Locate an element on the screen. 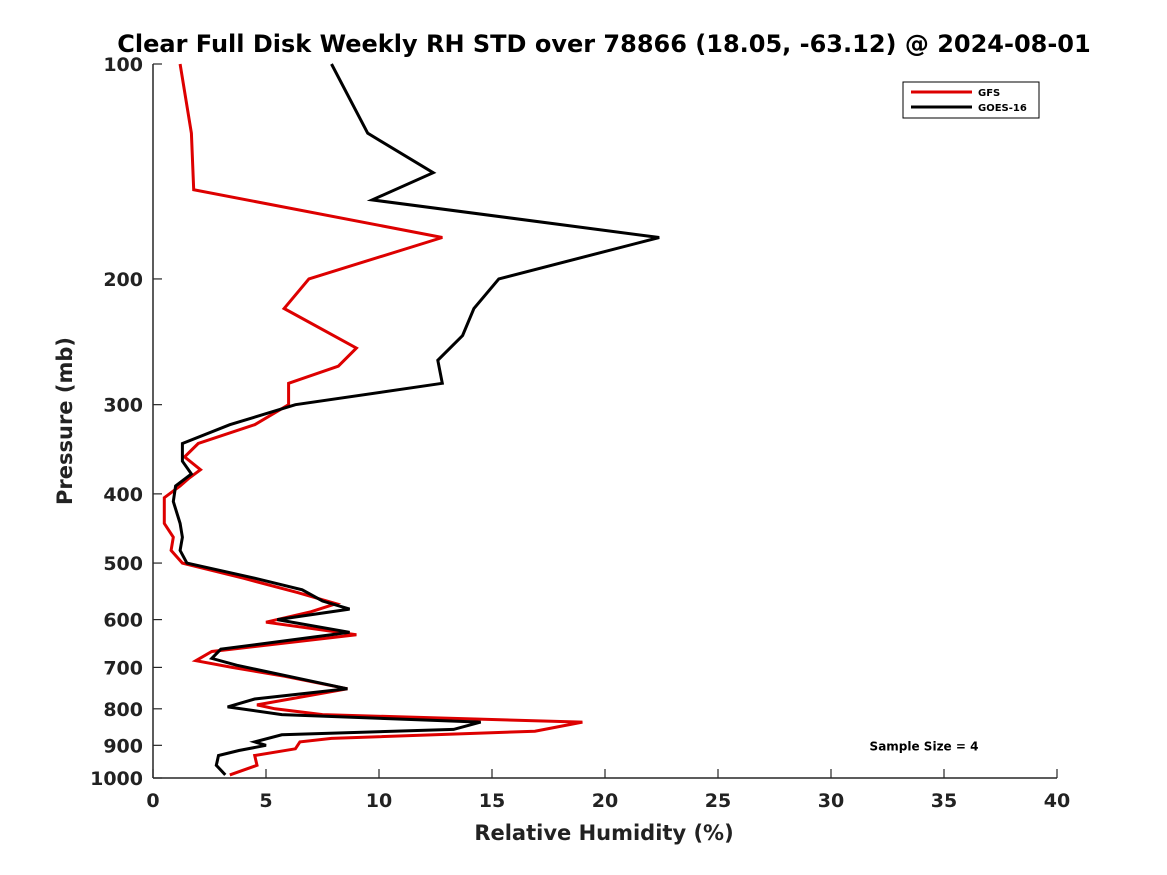 Image resolution: width=1167 pixels, height=875 pixels. y-tick-label: 1000 is located at coordinates (116, 779).